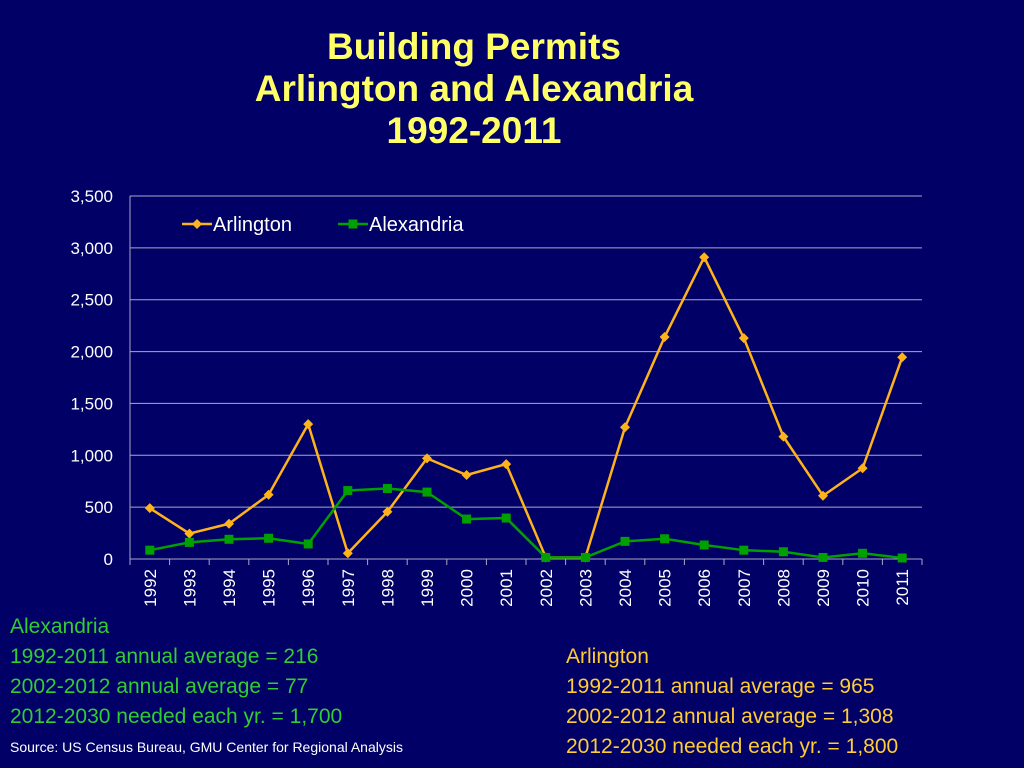  Describe the element at coordinates (474, 130) in the screenshot. I see `chart-title-line-3: 1992-2011` at that location.